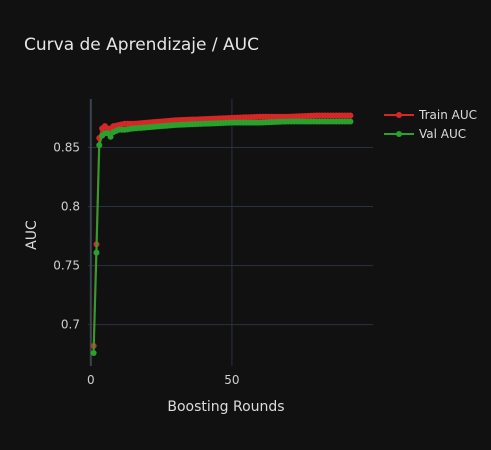 This screenshot has width=491, height=450. I want to click on legend-label-train: Train AUC, so click(447, 115).